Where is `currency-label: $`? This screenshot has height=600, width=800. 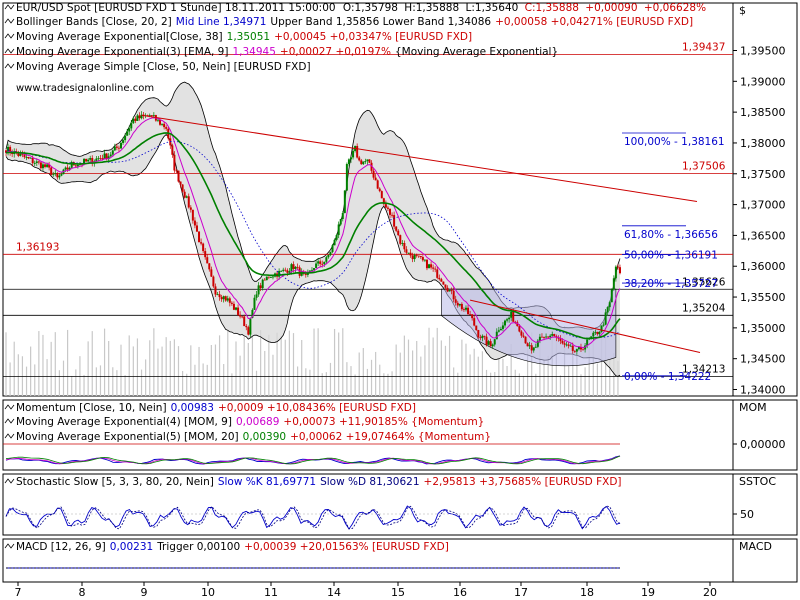 currency-label: $ is located at coordinates (742, 10).